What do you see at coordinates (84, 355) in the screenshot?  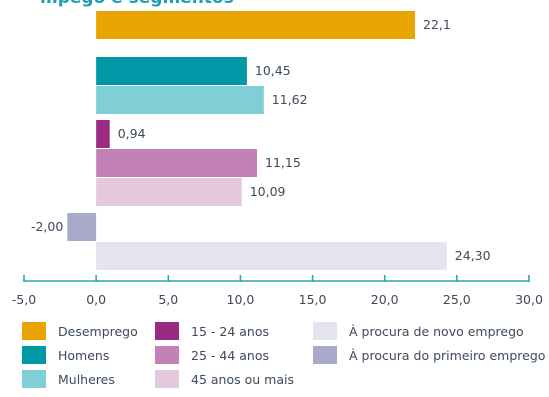 I see `legend-label: Homens` at bounding box center [84, 355].